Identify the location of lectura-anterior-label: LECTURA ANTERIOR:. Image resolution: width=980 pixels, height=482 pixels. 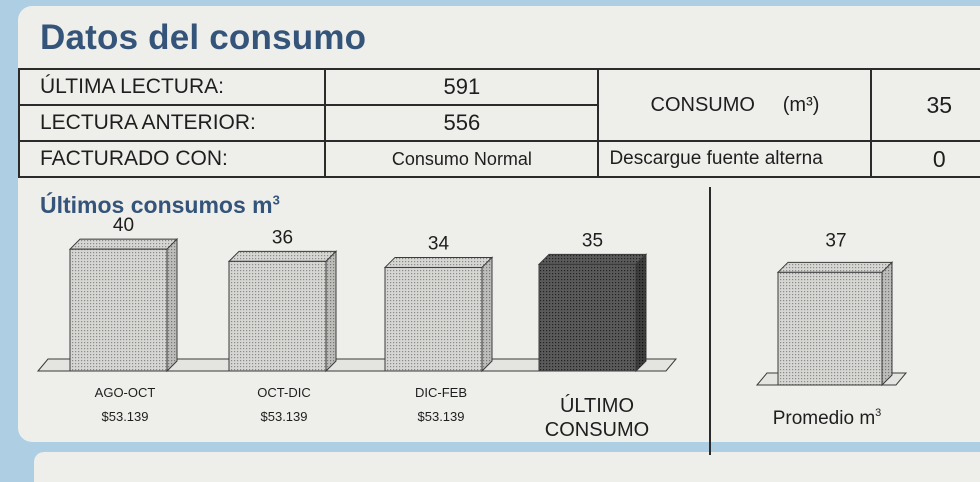
(172, 123).